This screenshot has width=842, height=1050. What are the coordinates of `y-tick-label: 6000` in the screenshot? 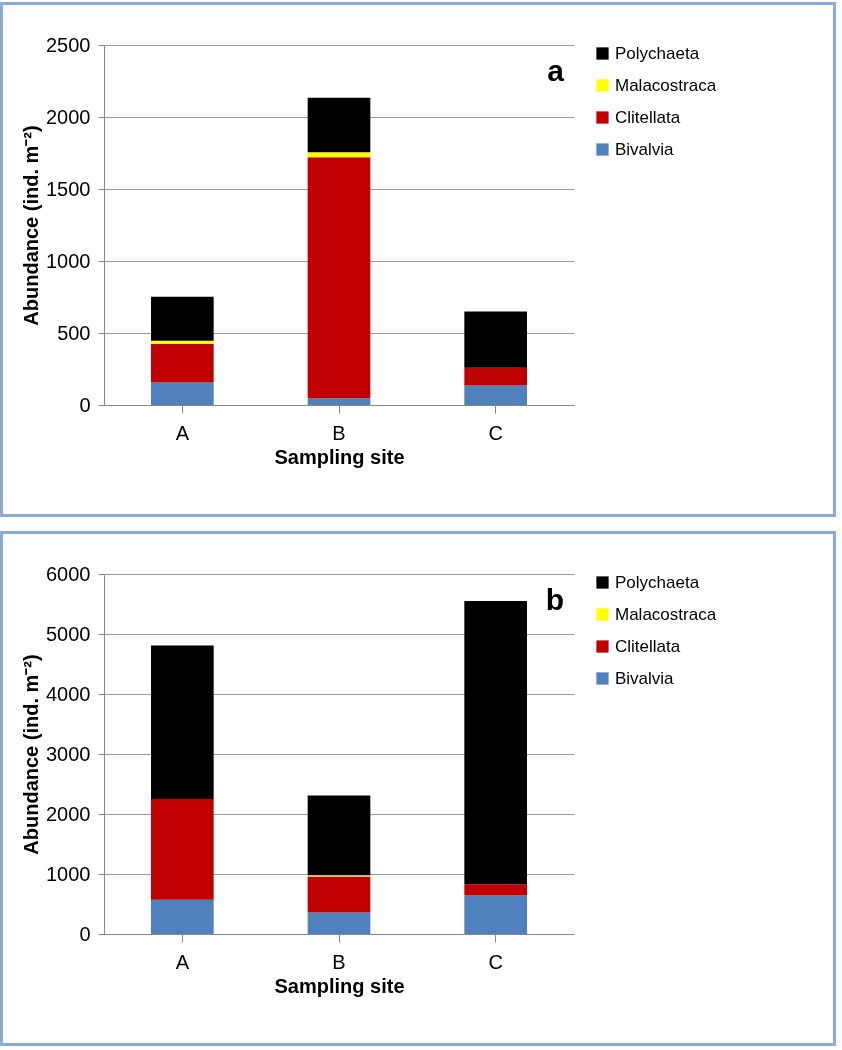 It's located at (68, 573).